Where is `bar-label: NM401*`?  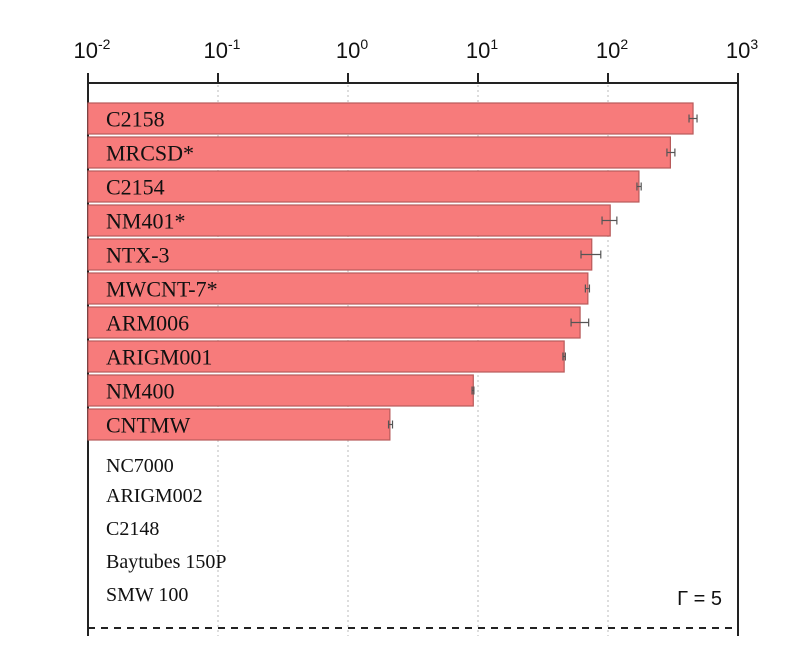 bar-label: NM401* is located at coordinates (145, 221).